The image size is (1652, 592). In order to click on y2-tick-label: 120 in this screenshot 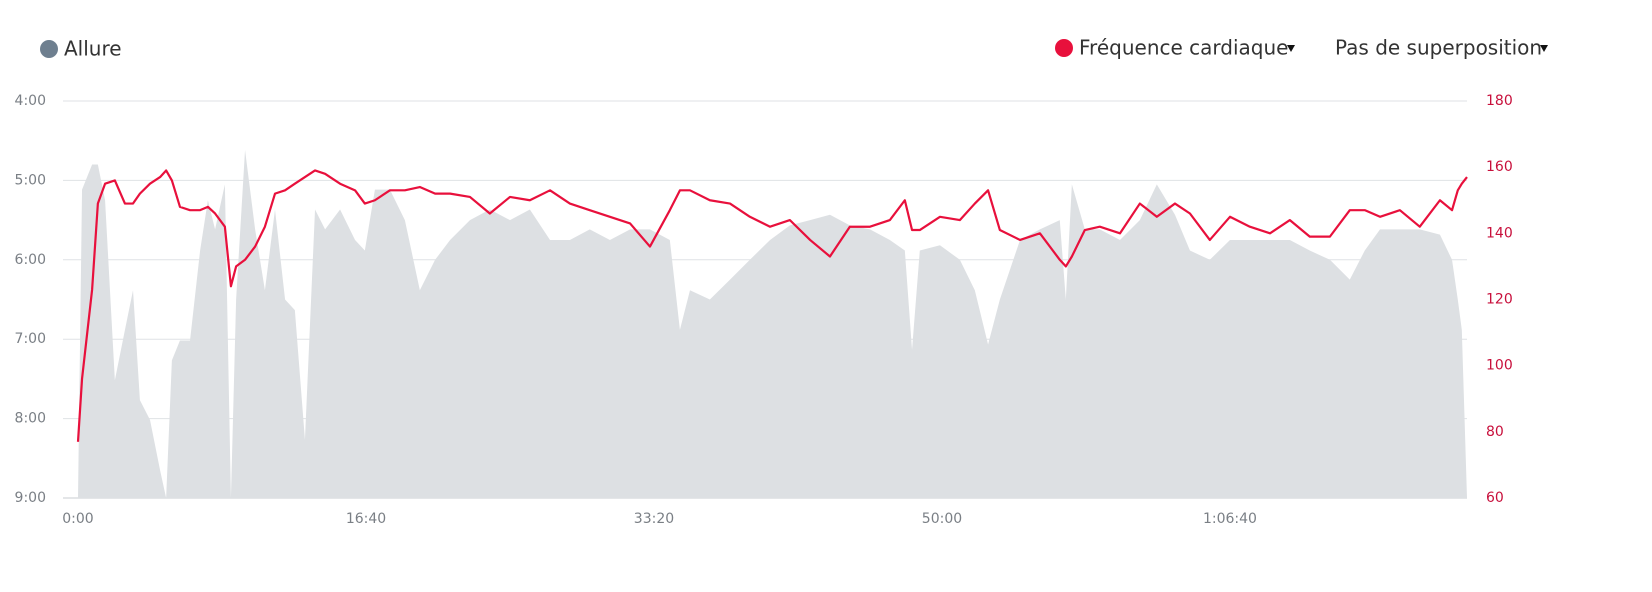, I will do `click(1499, 300)`.